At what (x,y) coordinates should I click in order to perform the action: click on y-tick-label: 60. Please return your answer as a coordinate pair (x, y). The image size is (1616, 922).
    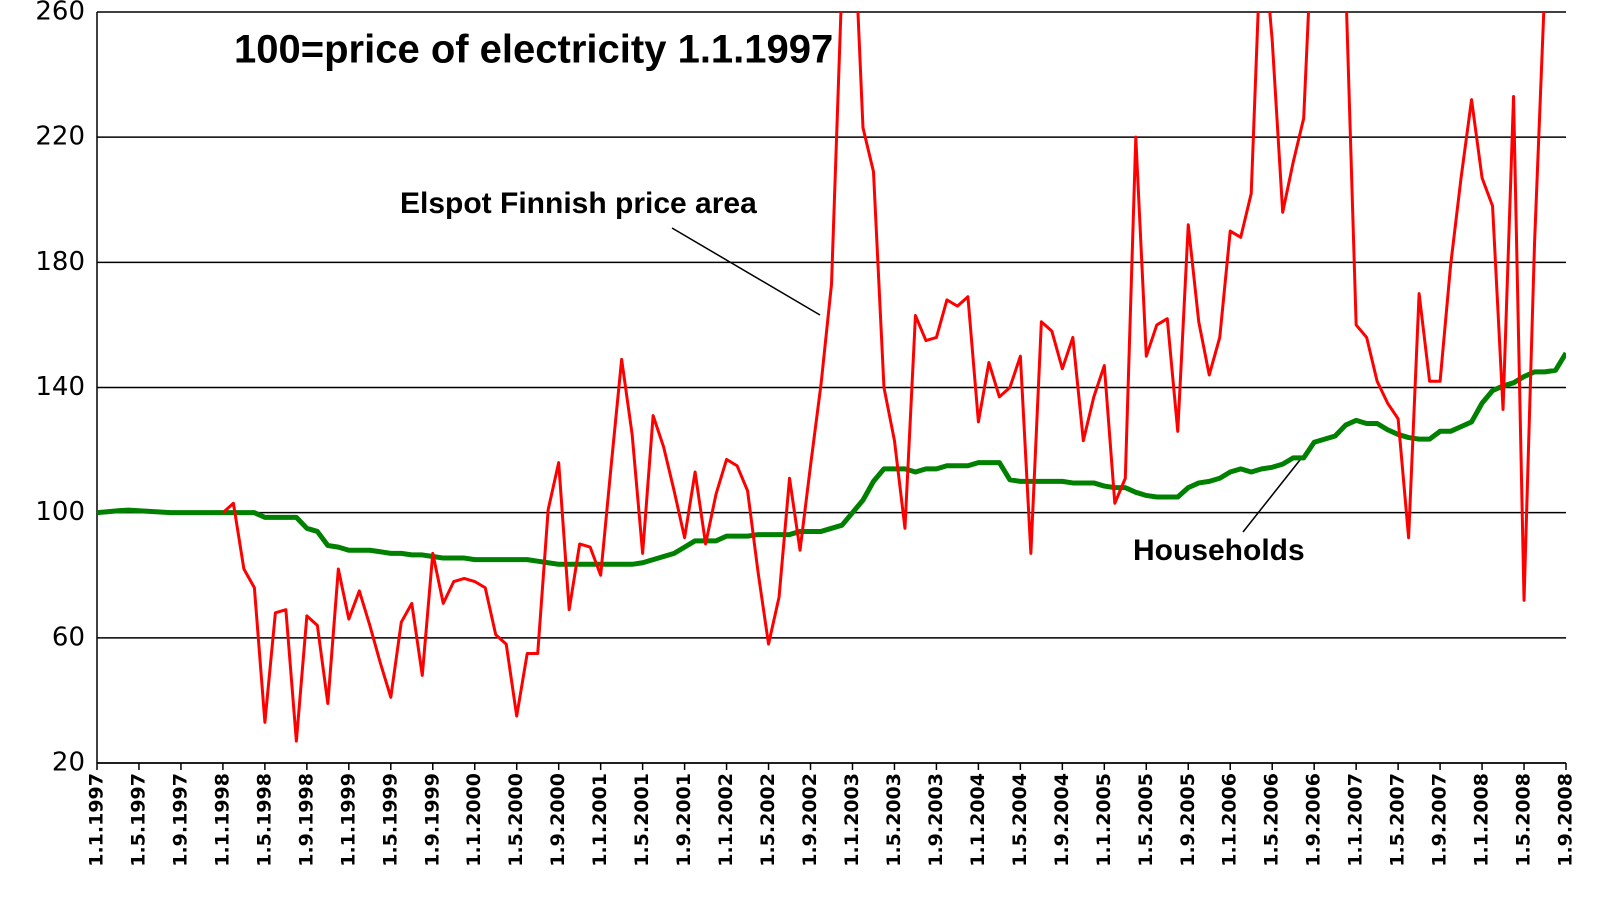
    Looking at the image, I should click on (68, 637).